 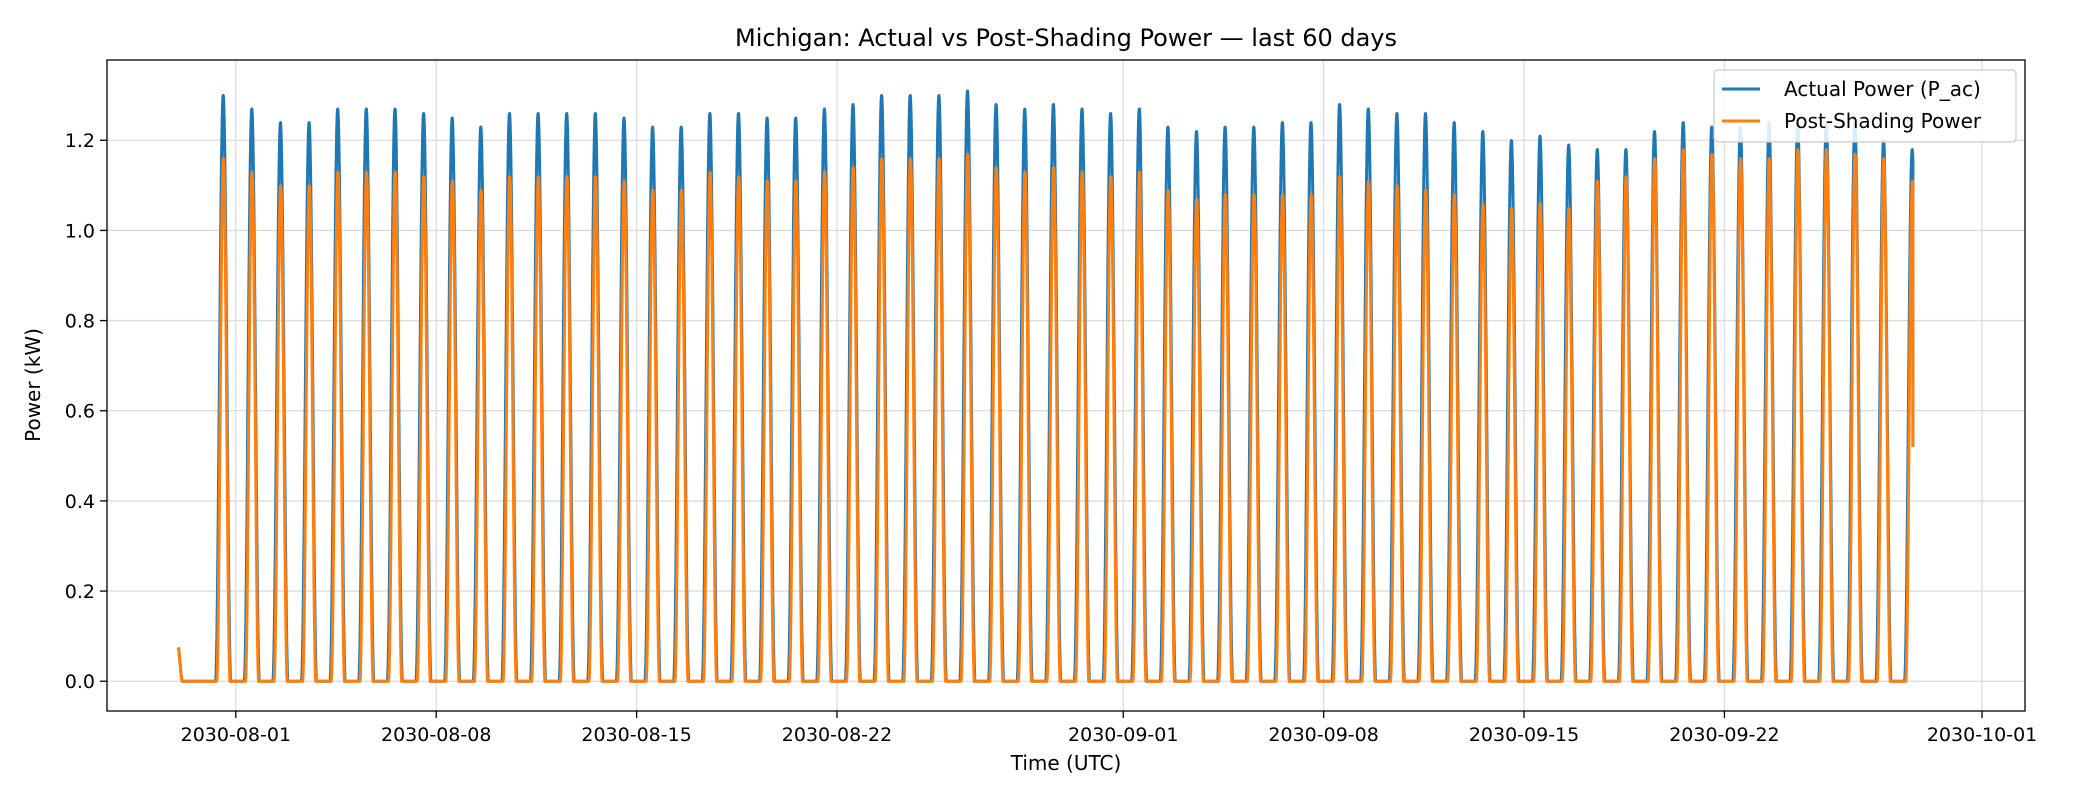 What do you see at coordinates (1882, 89) in the screenshot?
I see `legend-label-actual: Actual Power (P_ac)` at bounding box center [1882, 89].